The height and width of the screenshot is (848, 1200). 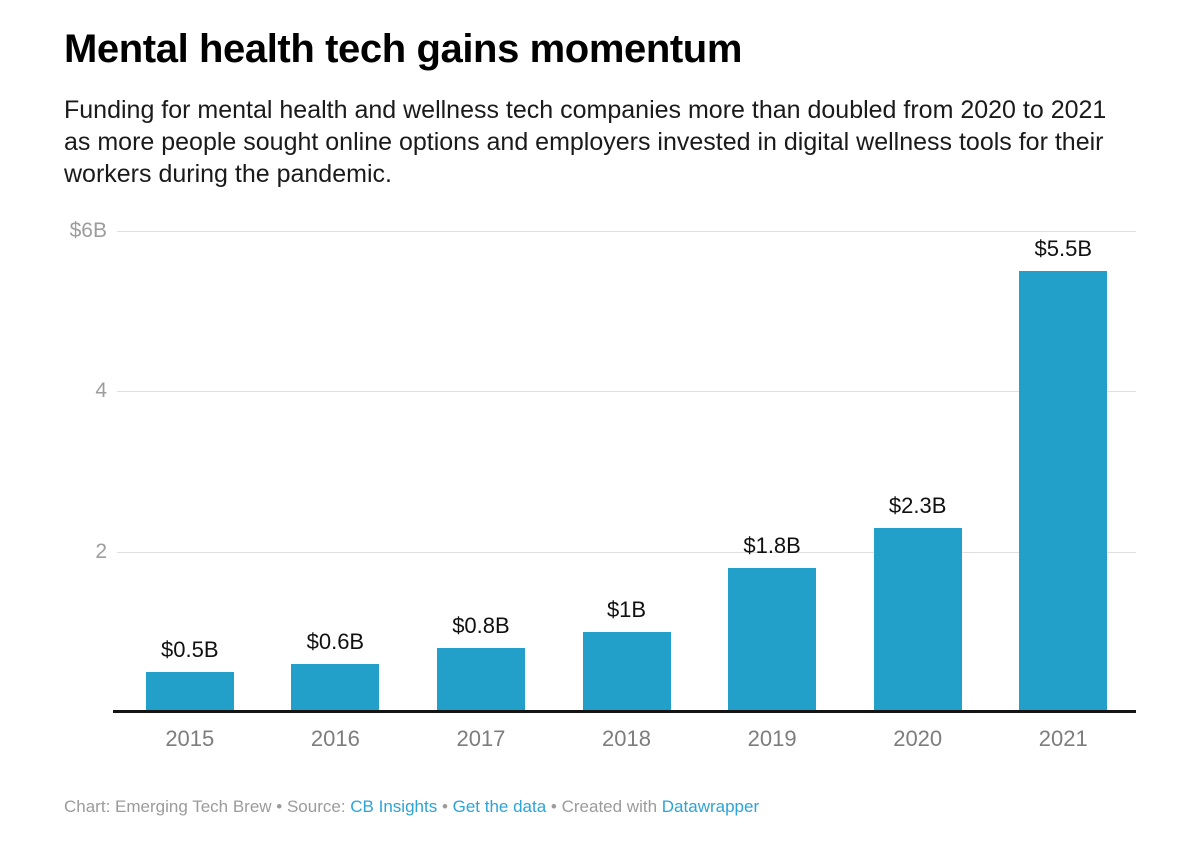 What do you see at coordinates (101, 391) in the screenshot?
I see `y-tick-label: 4` at bounding box center [101, 391].